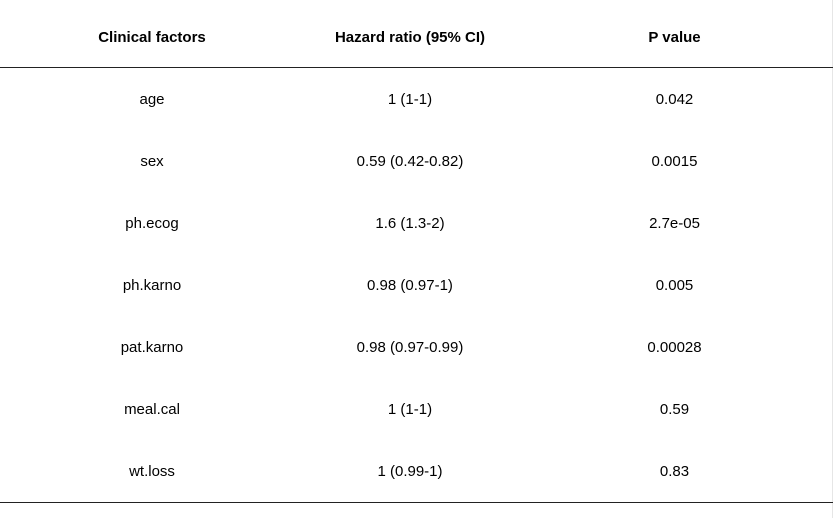 Image resolution: width=839 pixels, height=518 pixels. I want to click on cell-p-value: 0.042, so click(674, 99).